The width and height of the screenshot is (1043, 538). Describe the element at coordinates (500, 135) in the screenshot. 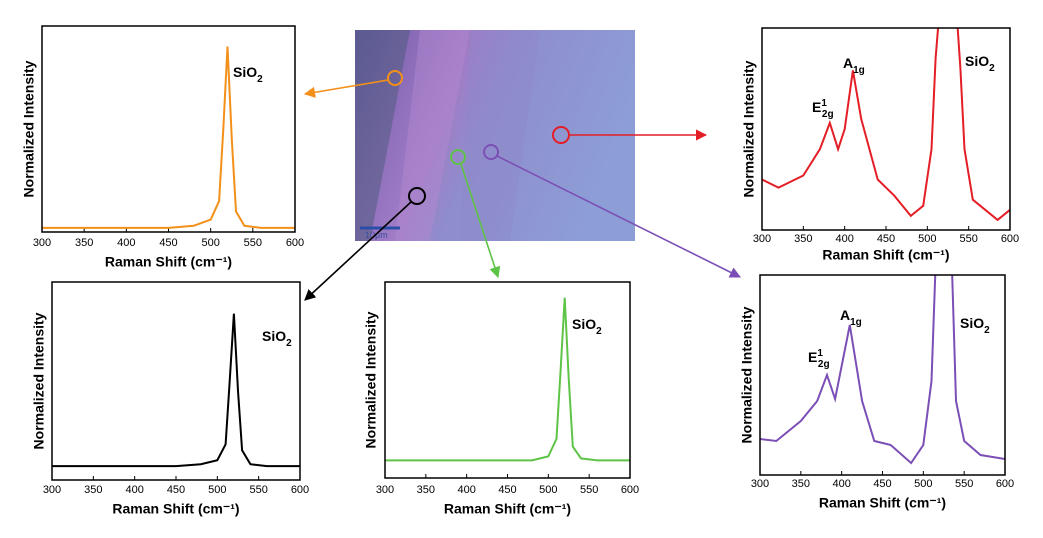

I see `flake-stripe` at that location.